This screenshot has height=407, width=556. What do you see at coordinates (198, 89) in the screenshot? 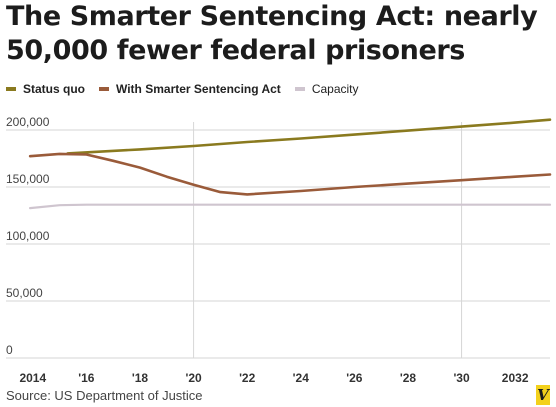
I see `legend-label-smarter-sentencing: With Smarter Sentencing Act` at bounding box center [198, 89].